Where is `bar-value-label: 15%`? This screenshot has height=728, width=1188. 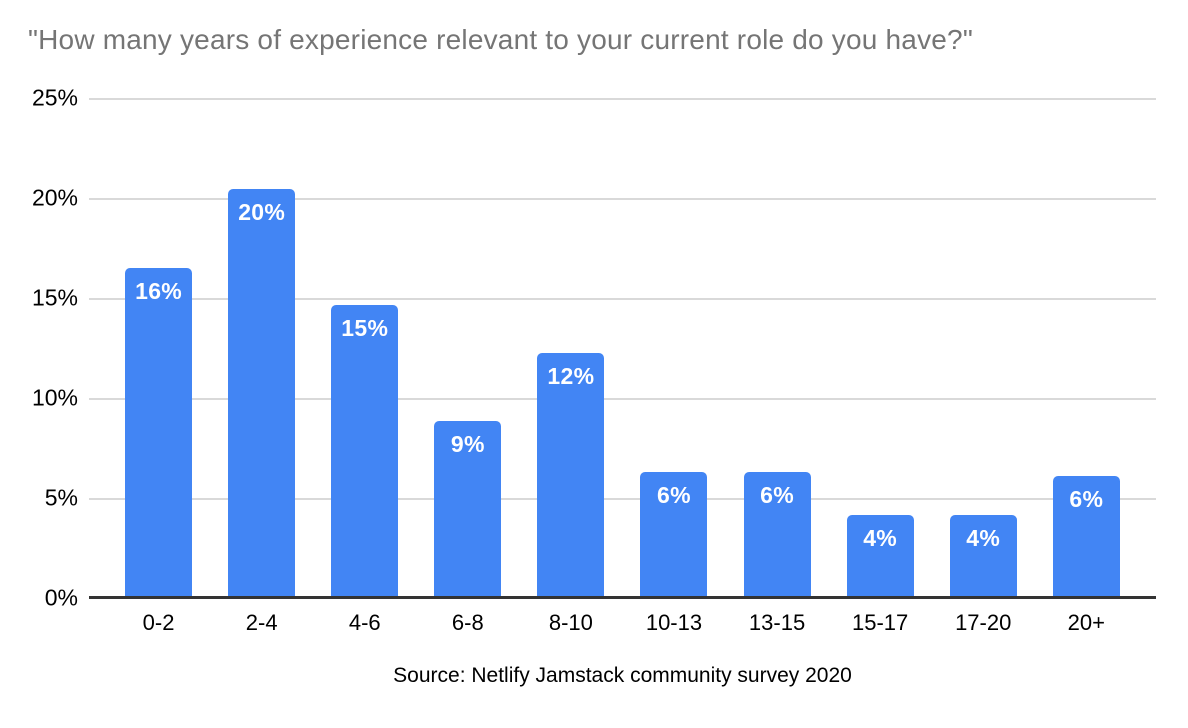 bar-value-label: 15% is located at coordinates (365, 328).